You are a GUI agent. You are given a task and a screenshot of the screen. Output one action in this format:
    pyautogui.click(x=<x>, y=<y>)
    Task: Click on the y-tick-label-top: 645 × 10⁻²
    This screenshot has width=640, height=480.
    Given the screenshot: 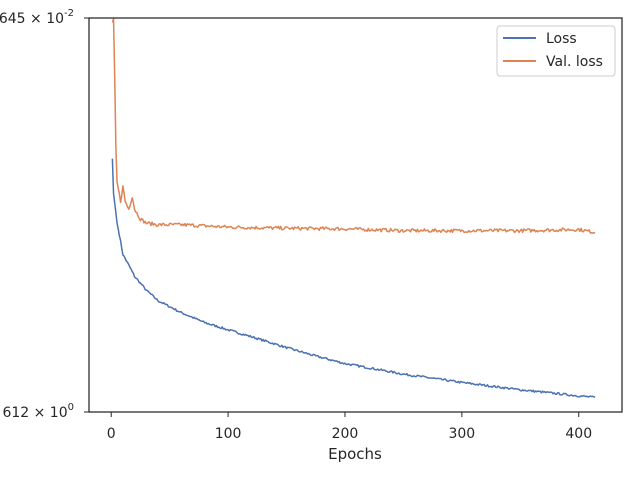 What is the action you would take?
    pyautogui.click(x=37, y=17)
    